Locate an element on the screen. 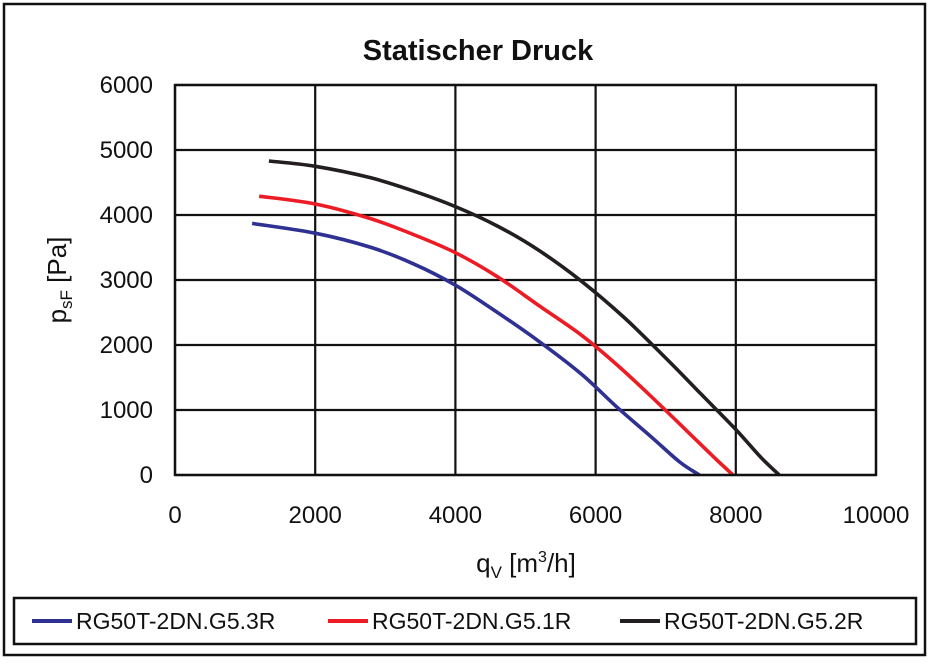  y-tick-label: 4000 is located at coordinates (126, 215).